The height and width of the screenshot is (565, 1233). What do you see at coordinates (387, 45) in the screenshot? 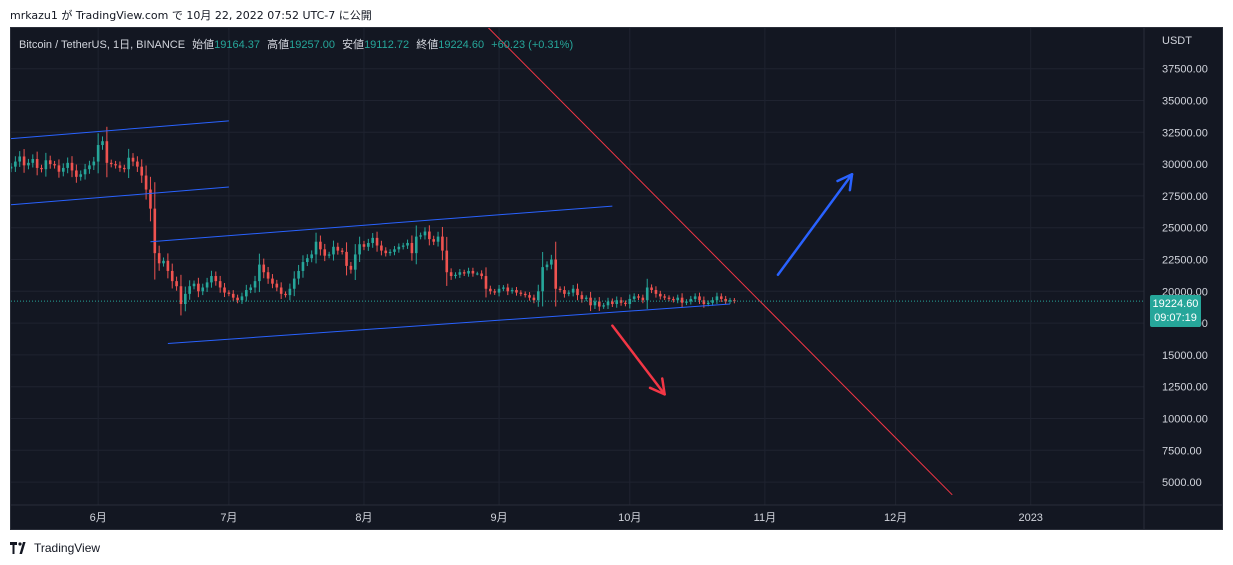
I see `low-value: 19112.72` at bounding box center [387, 45].